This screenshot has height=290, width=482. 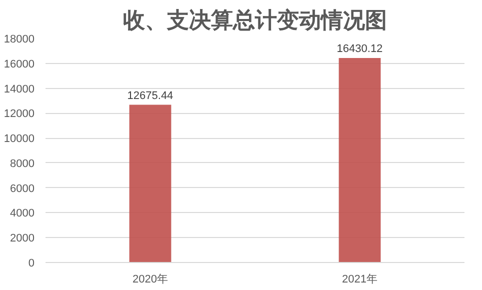 I want to click on y-tick-label: 18000, so click(x=19, y=40).